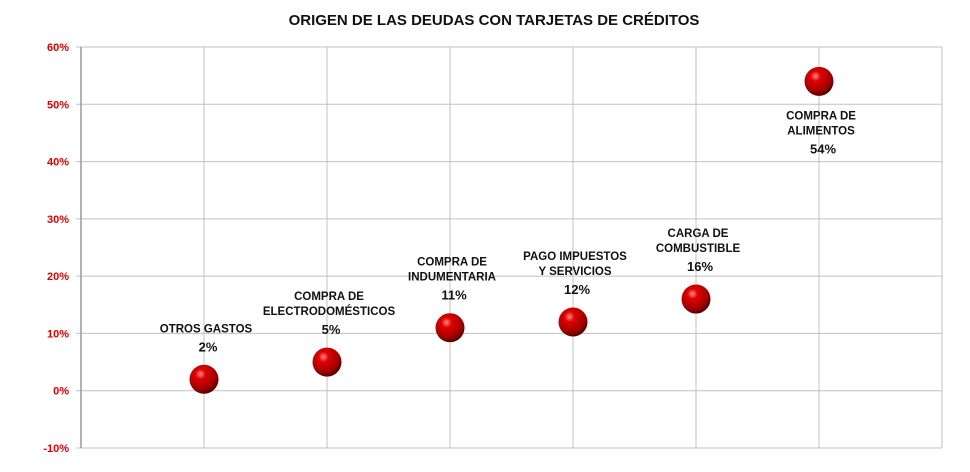  I want to click on y-tick-label: -10%, so click(56, 449).